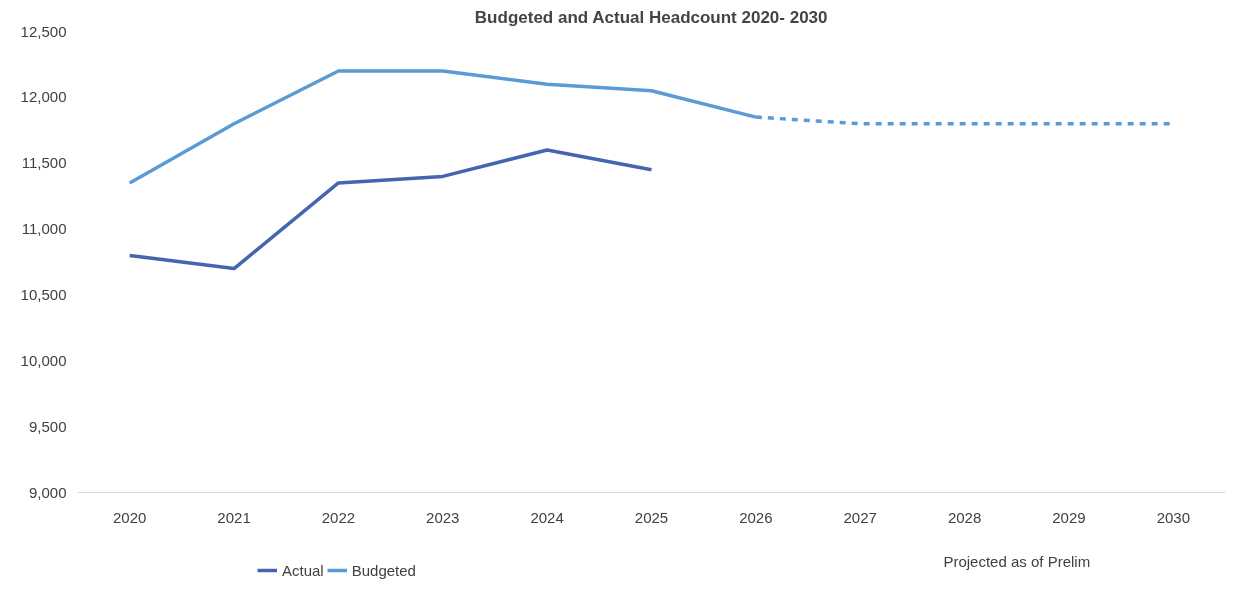  I want to click on line-series, so click(390, 209).